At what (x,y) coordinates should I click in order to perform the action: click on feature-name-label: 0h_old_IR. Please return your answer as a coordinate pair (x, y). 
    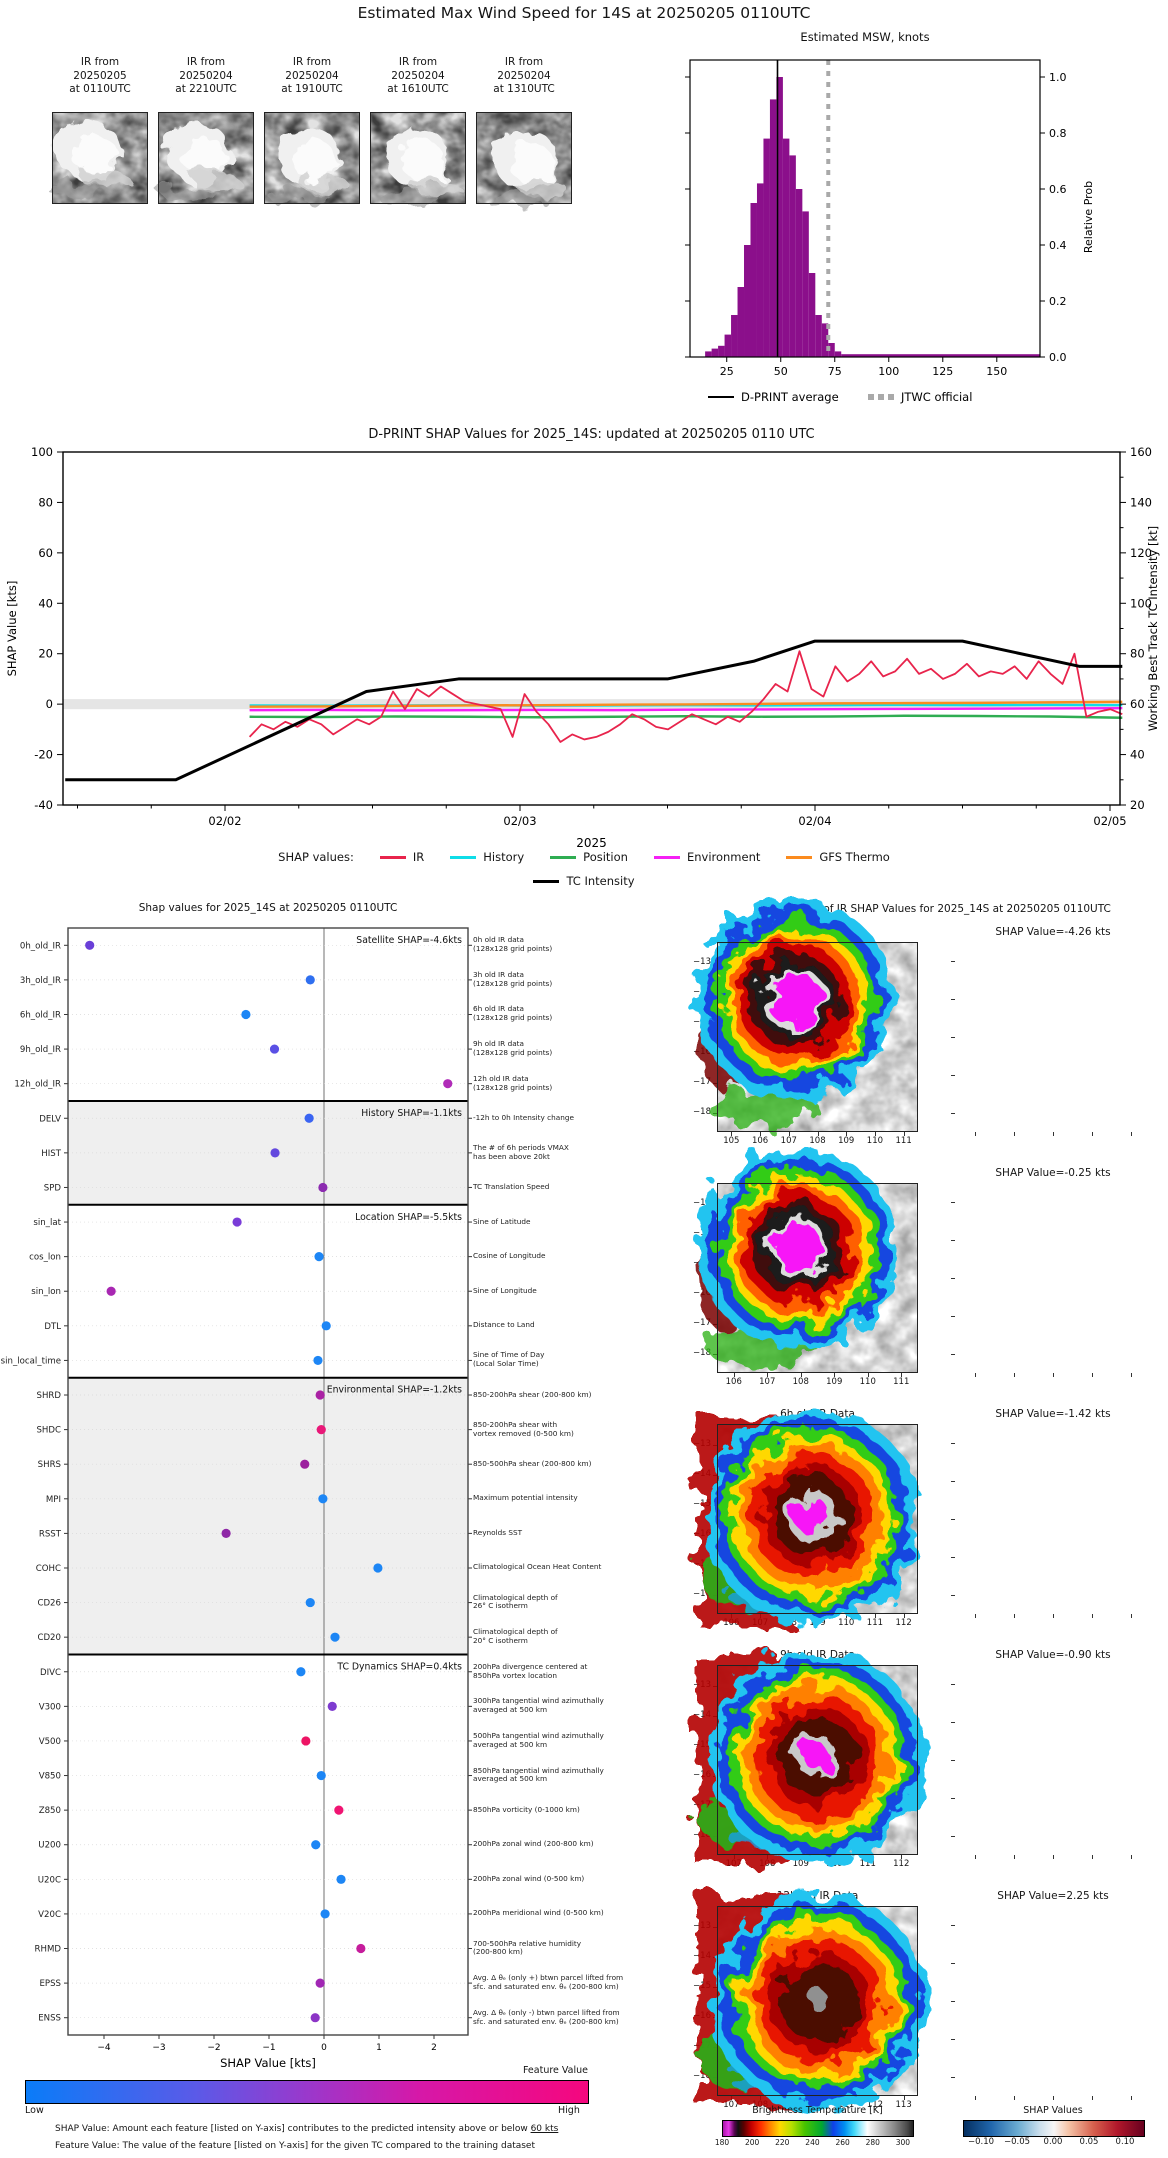
    Looking at the image, I should click on (40, 946).